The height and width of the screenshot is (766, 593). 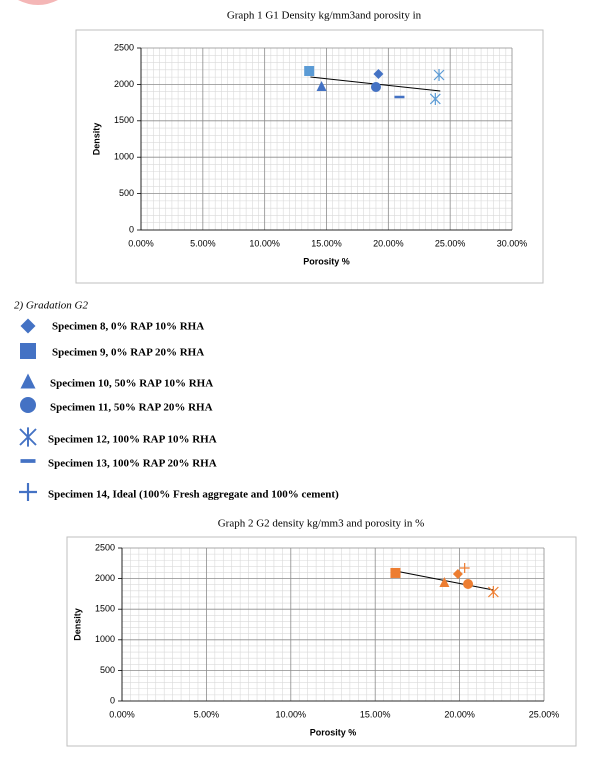 I want to click on legend-item: Specimen 8, 0% RAP 10% RHA, so click(x=128, y=327).